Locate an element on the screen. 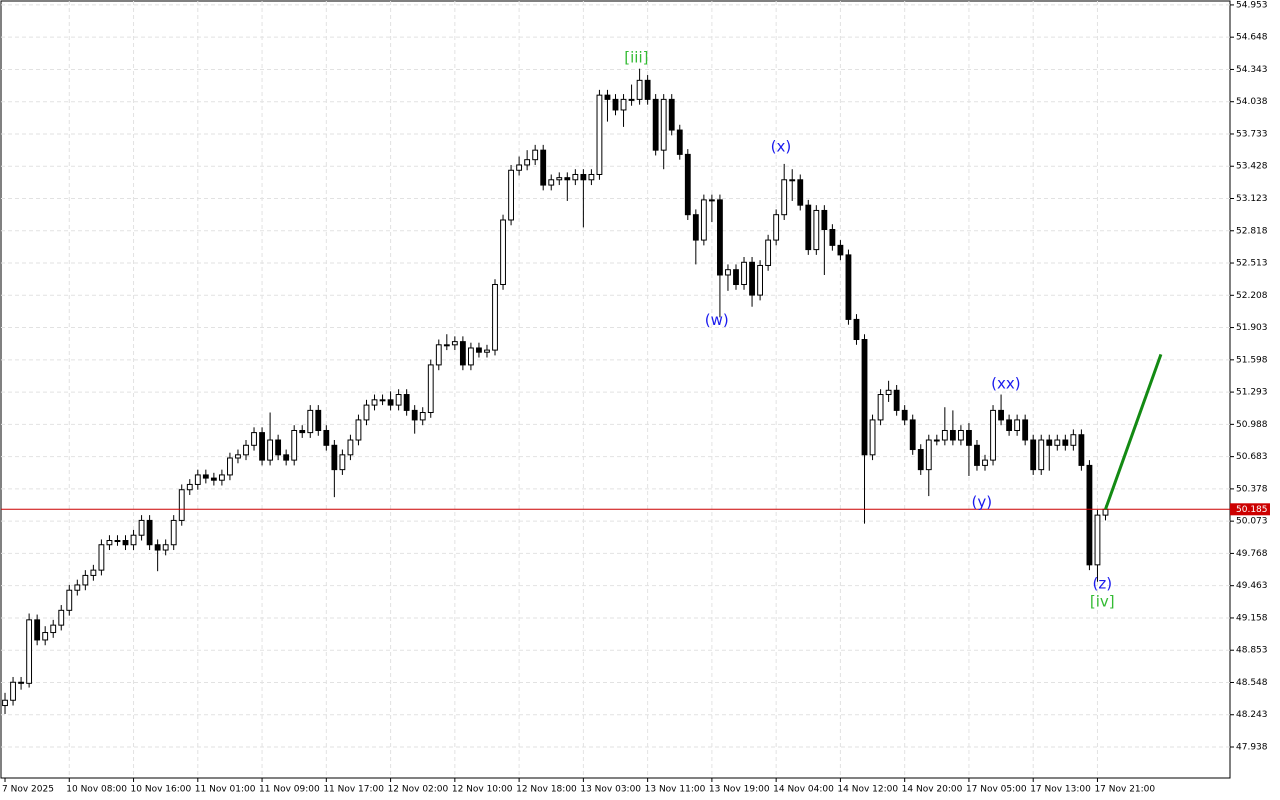  y-tick-label: 51.293 is located at coordinates (1252, 393).